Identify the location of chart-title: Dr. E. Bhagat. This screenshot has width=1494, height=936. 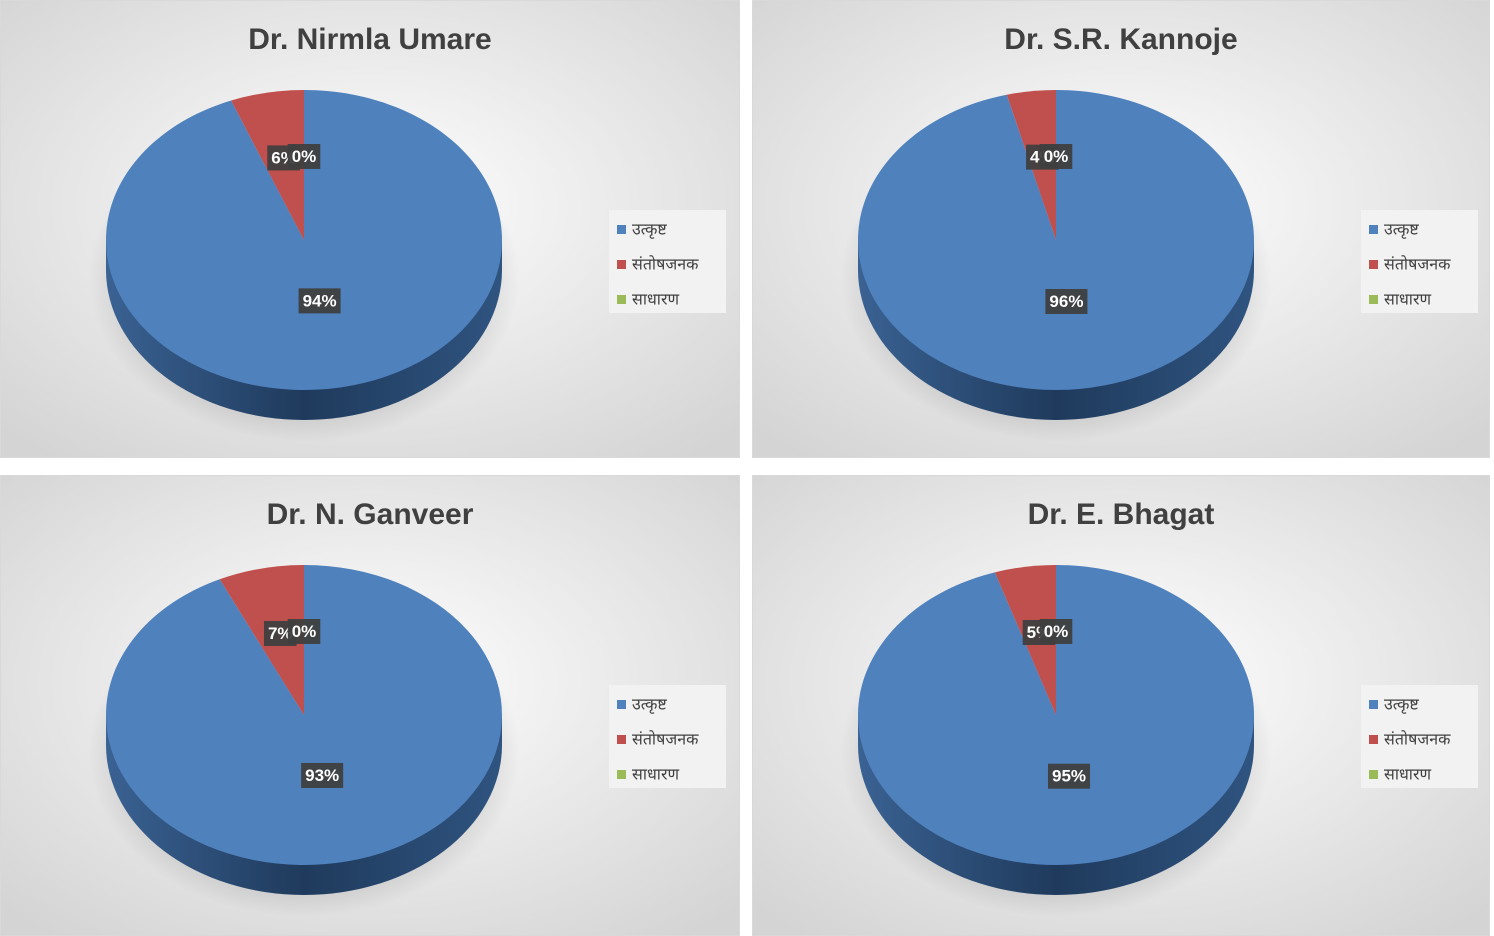
(1121, 514).